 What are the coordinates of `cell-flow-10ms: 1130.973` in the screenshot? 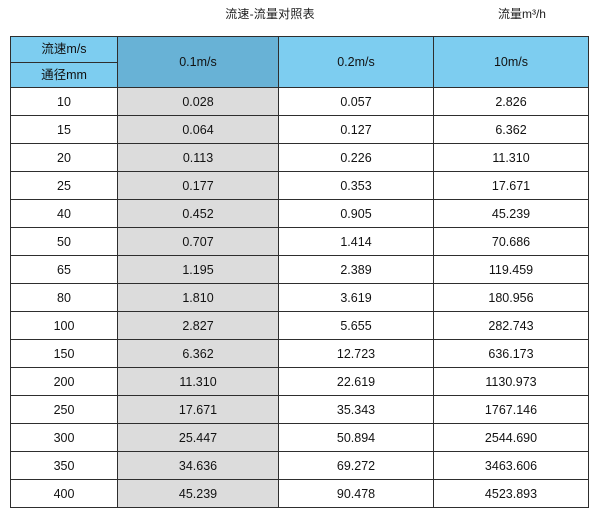 It's located at (511, 381).